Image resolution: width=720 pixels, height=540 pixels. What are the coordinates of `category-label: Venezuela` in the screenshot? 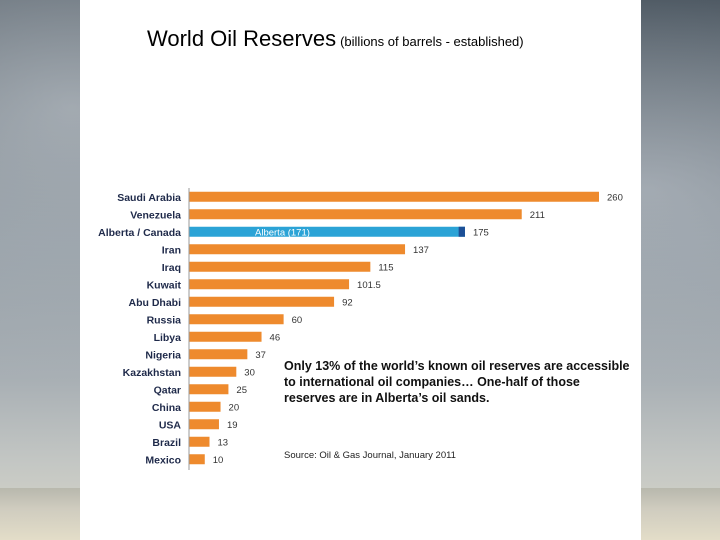 It's located at (155, 215).